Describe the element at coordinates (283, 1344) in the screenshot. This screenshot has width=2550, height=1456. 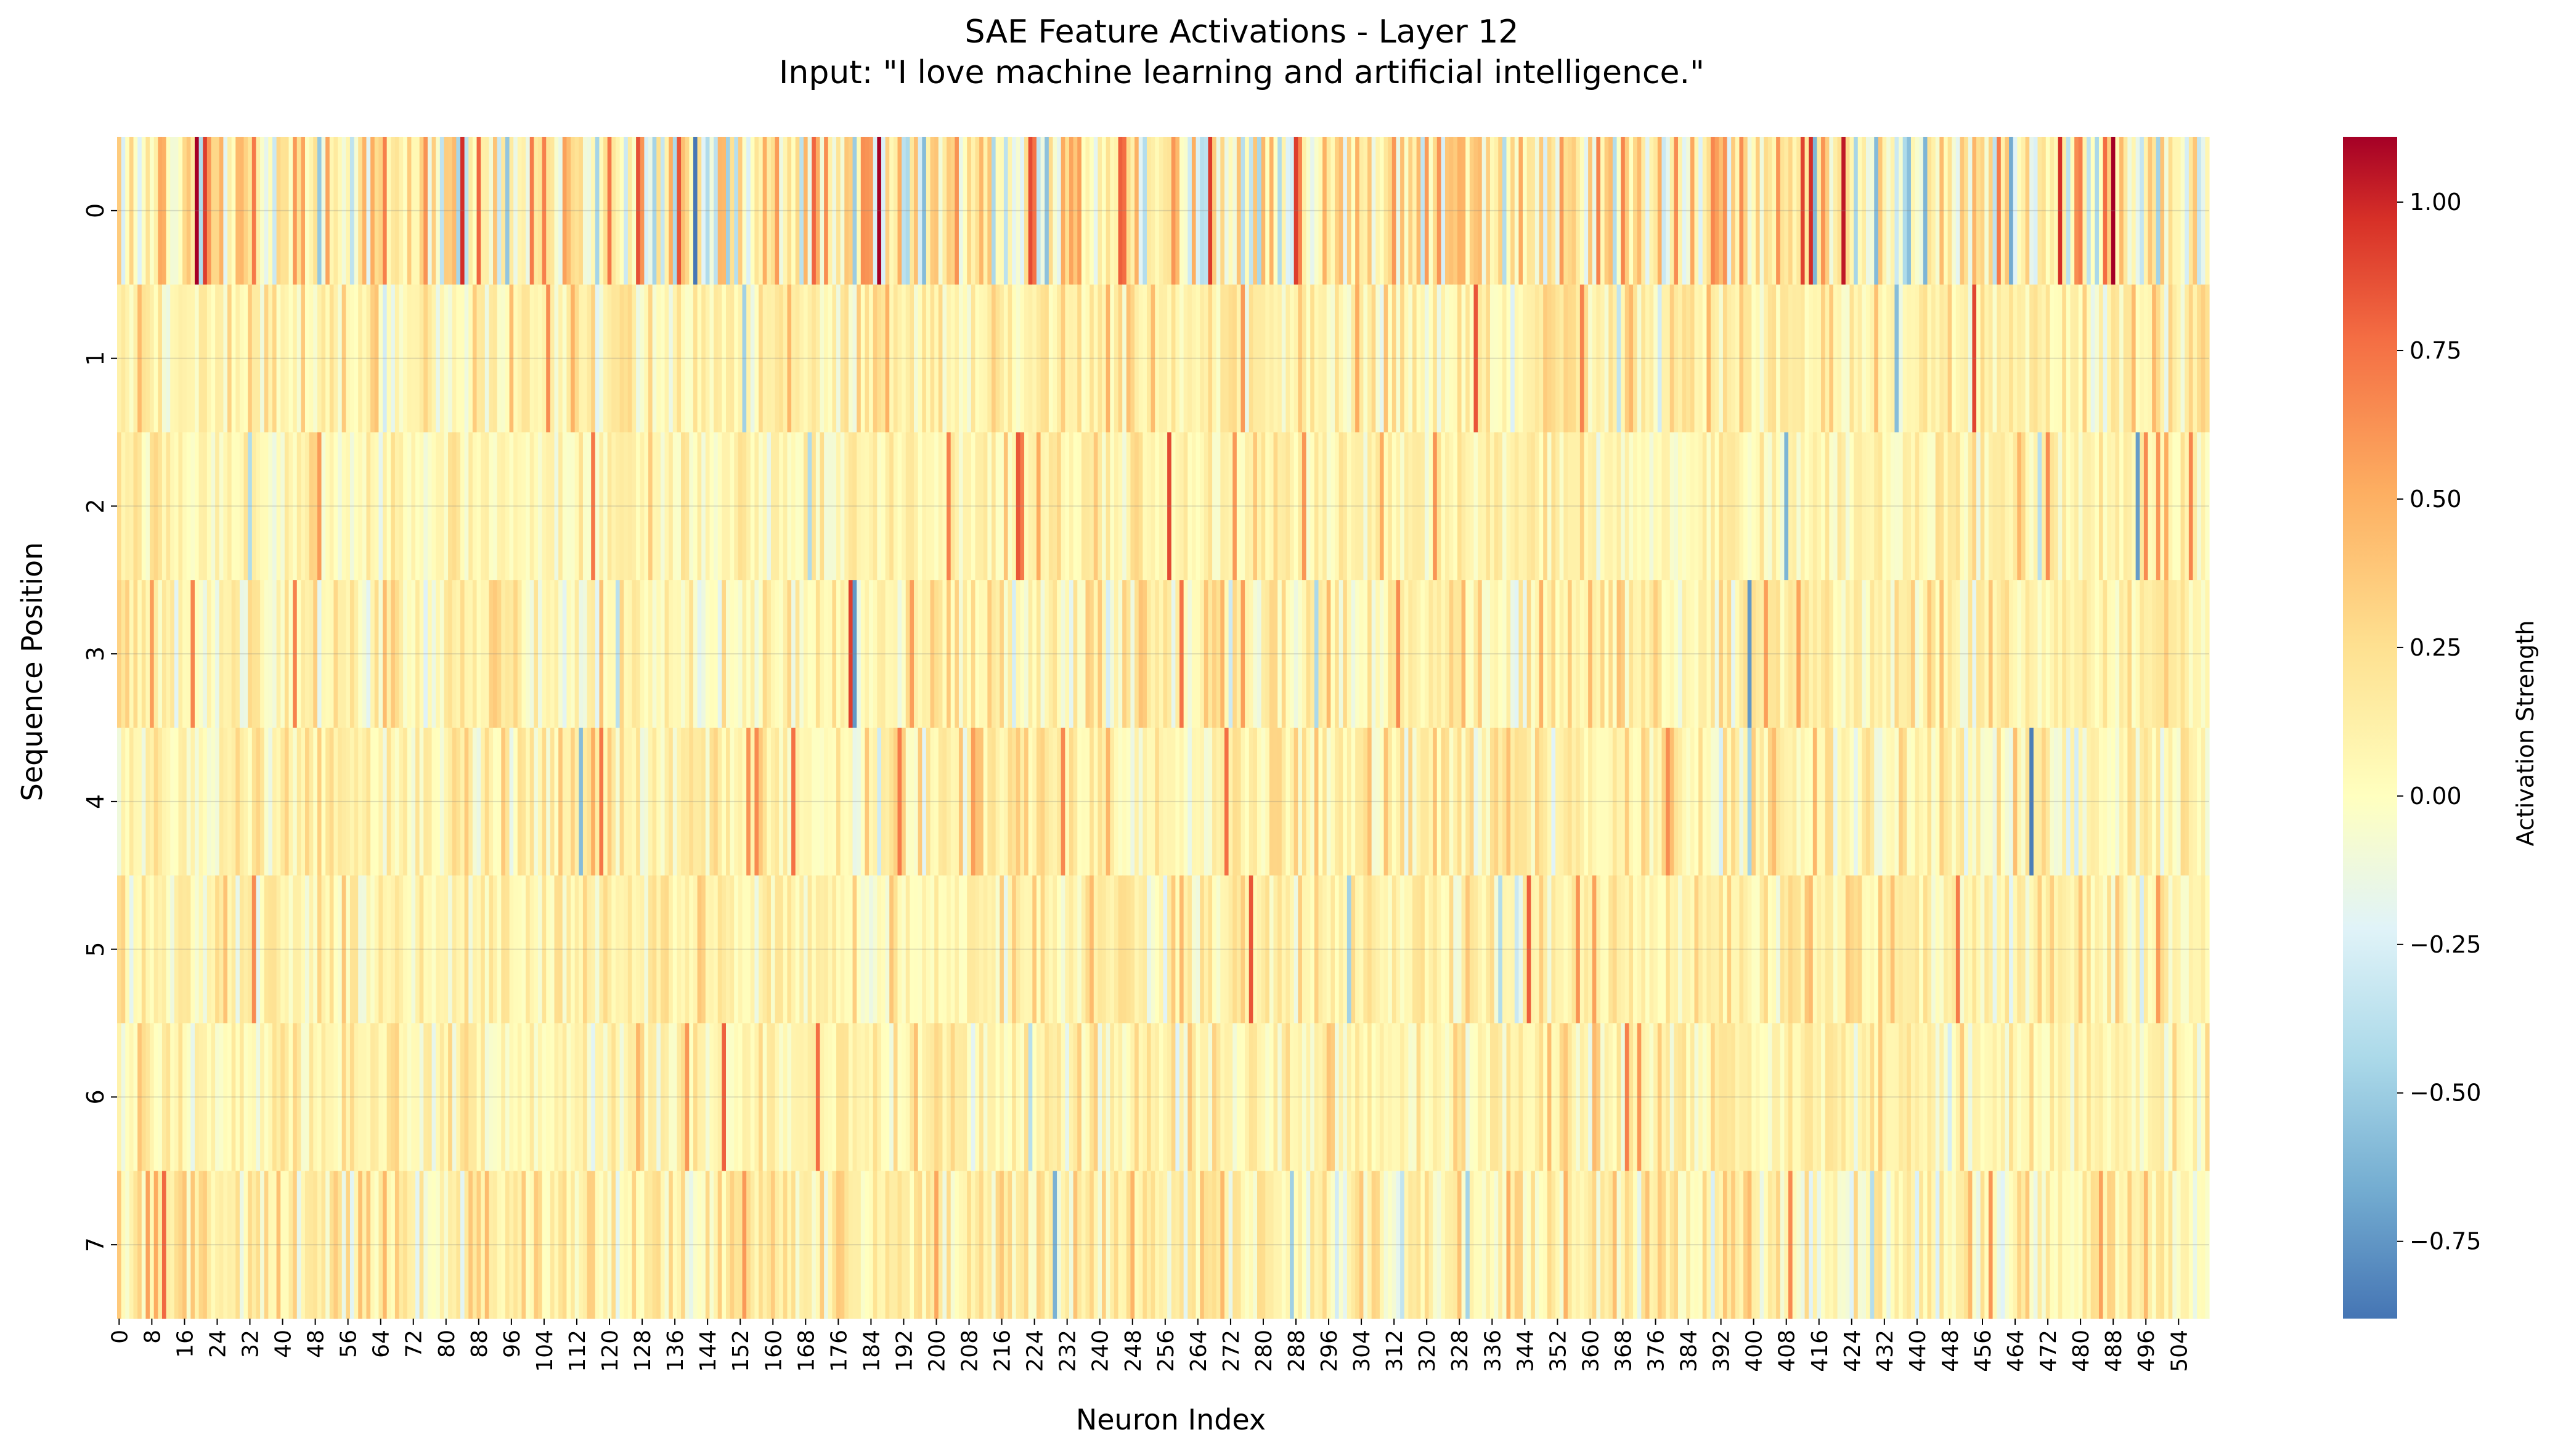
I see `x-tick-label: 40` at that location.